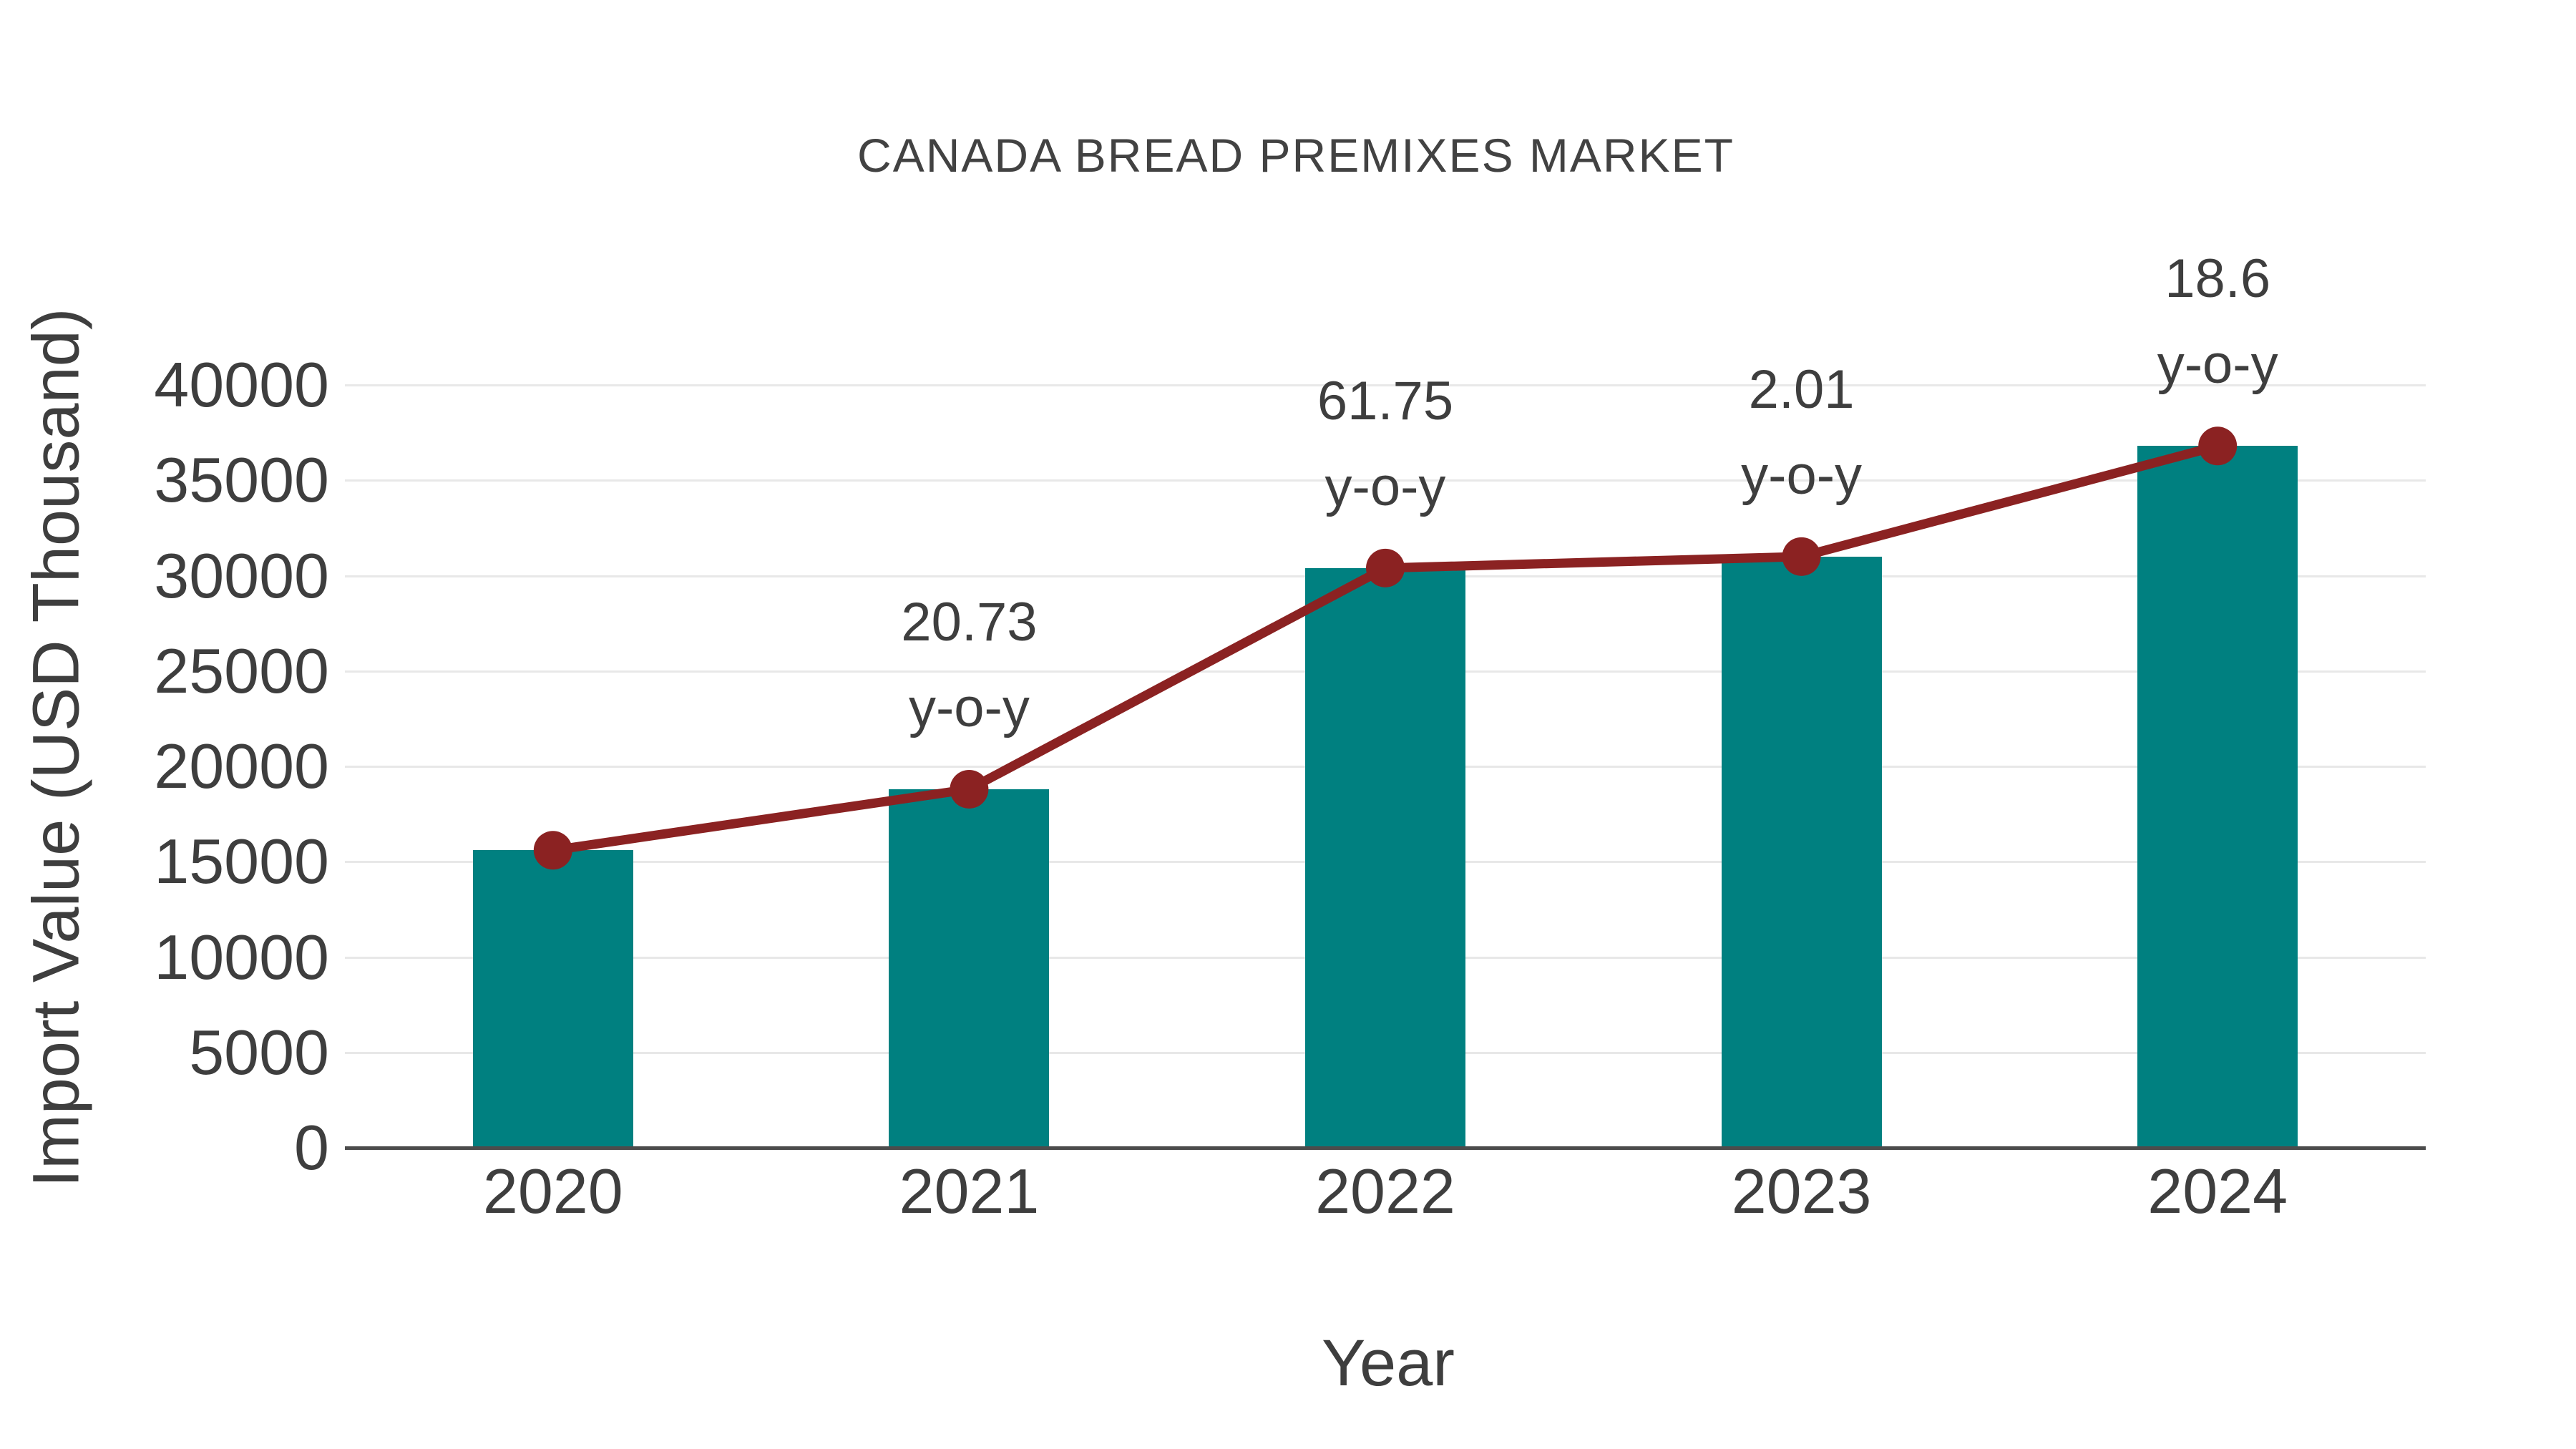  Describe the element at coordinates (552, 1191) in the screenshot. I see `x-axis-tick-label: 2020` at that location.